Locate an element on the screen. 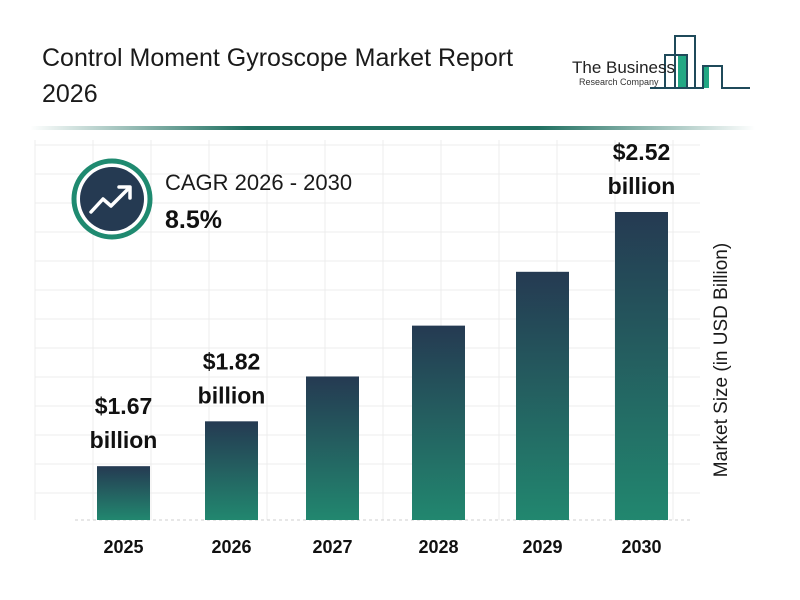 The image size is (800, 600). x-tick-label: 2029 is located at coordinates (542, 547).